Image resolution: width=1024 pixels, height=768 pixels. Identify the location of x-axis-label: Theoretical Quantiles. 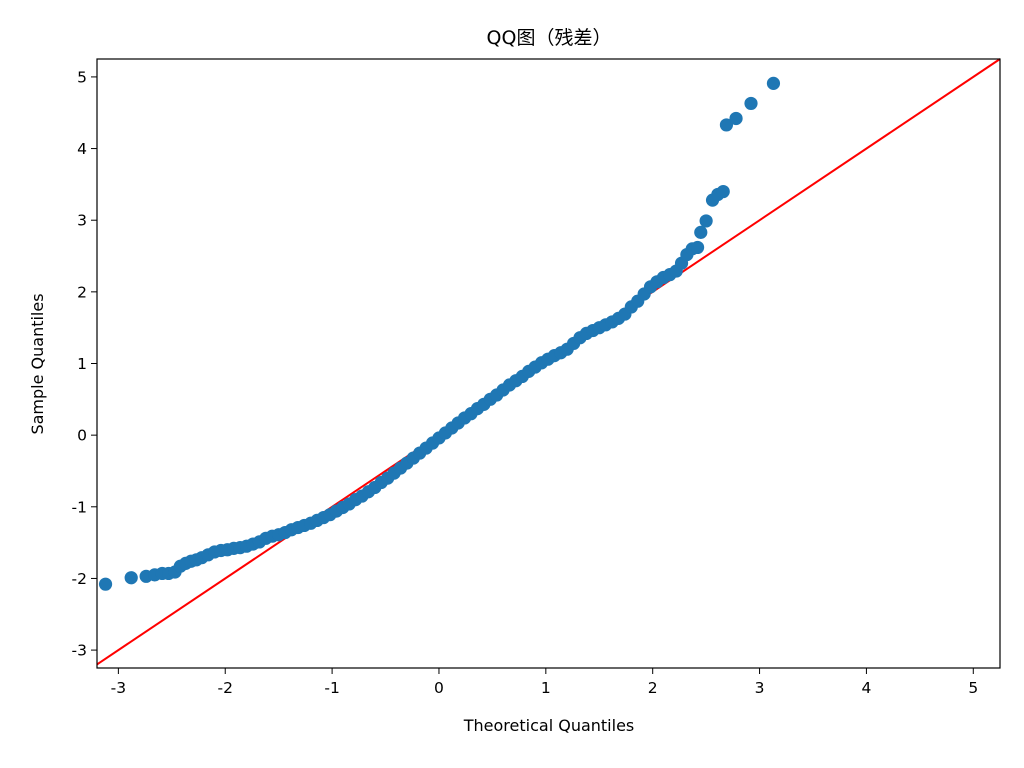
(549, 725).